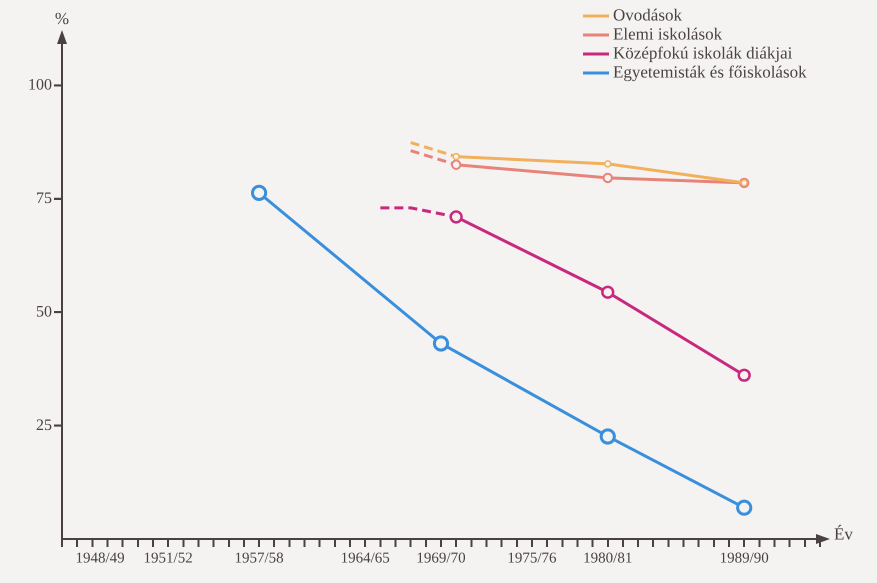 Image resolution: width=877 pixels, height=583 pixels. What do you see at coordinates (844, 534) in the screenshot?
I see `x-axis-title: Év` at bounding box center [844, 534].